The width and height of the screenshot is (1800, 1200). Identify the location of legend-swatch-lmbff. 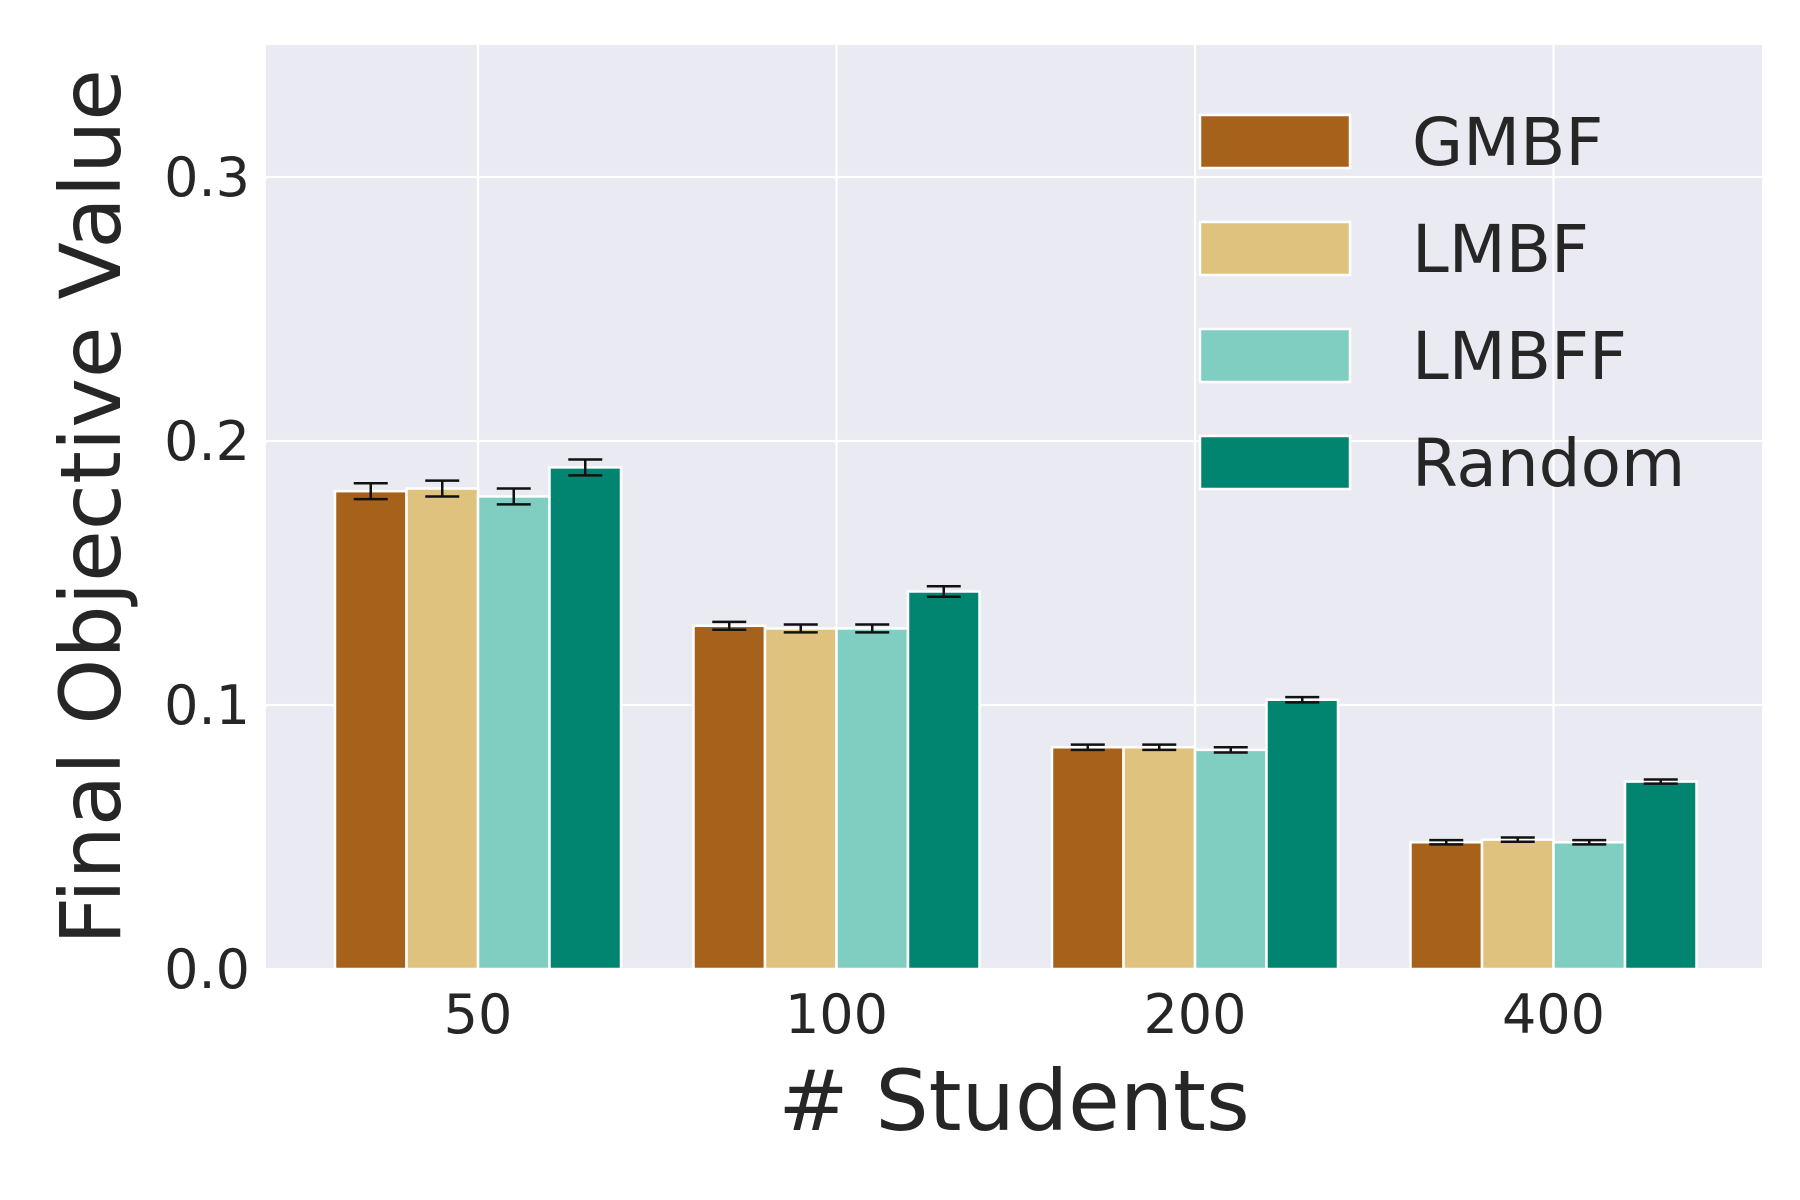
(1275, 355).